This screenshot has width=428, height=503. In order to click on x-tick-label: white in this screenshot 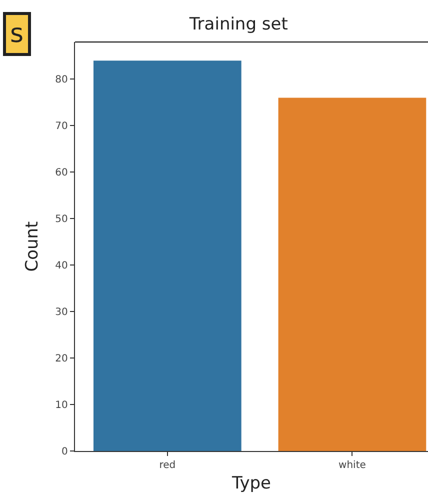, I will do `click(352, 466)`.